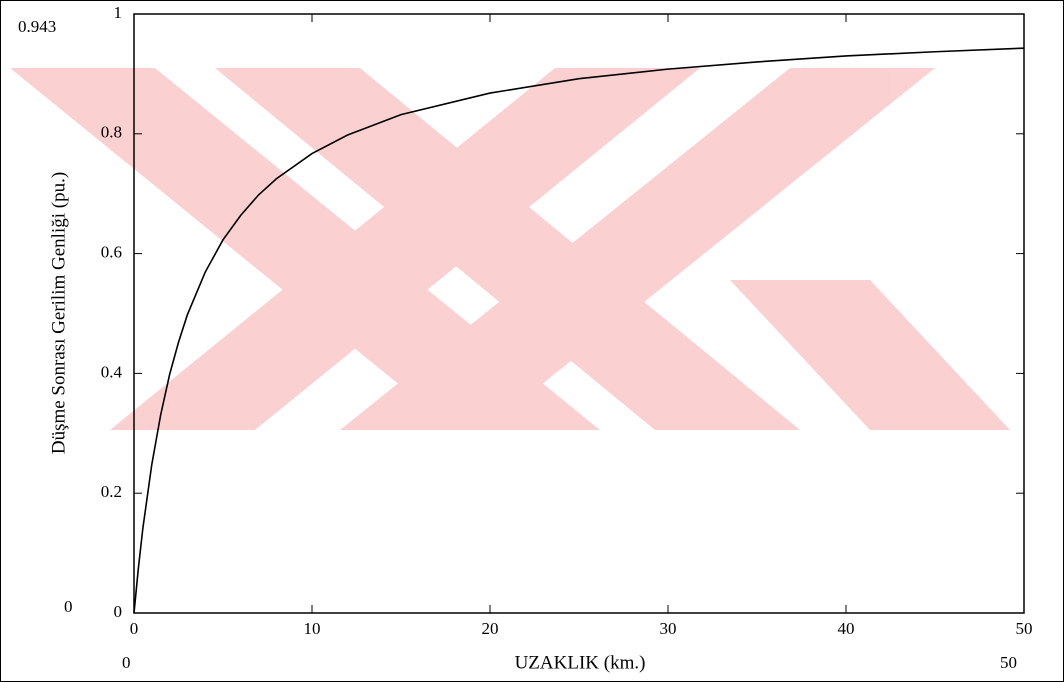  What do you see at coordinates (58, 313) in the screenshot?
I see `y-axis-label: Düşme Sonrası Gerilim Genliği (pu.)` at bounding box center [58, 313].